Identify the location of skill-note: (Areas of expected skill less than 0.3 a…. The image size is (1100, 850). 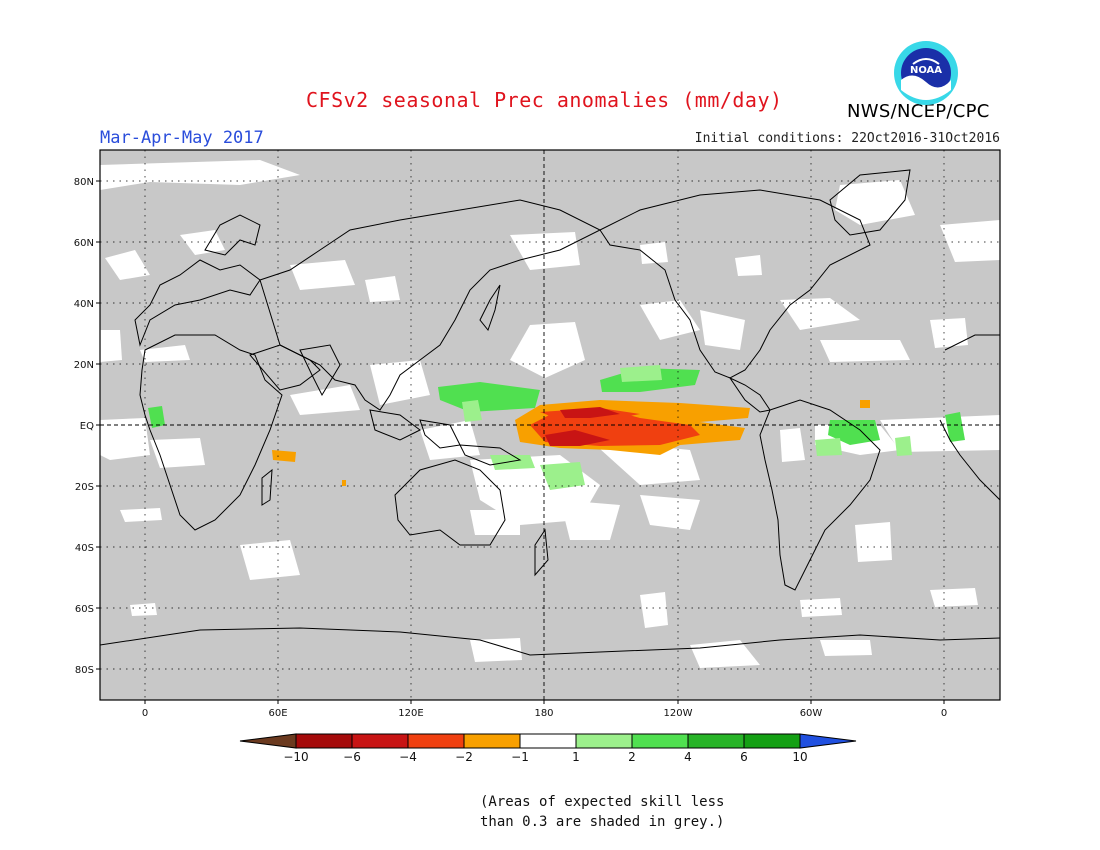
(602, 812).